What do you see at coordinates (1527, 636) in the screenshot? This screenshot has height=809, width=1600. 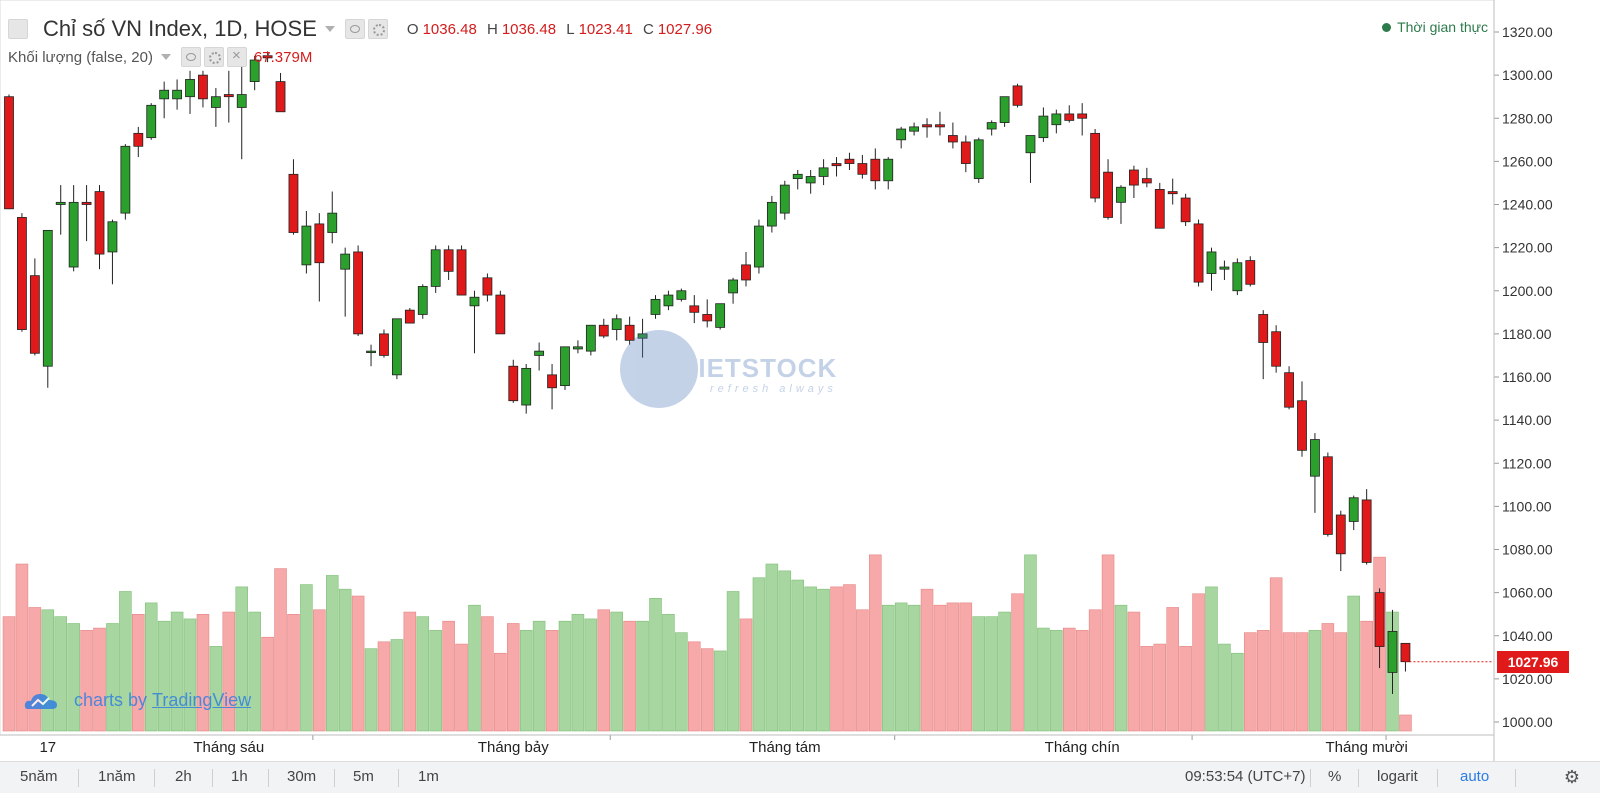 I see `price-tick-label: 1040.00` at bounding box center [1527, 636].